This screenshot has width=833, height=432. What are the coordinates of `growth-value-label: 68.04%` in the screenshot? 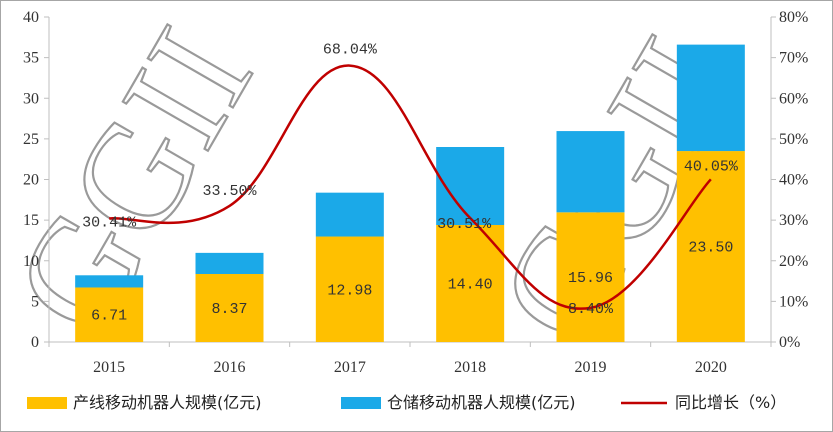 It's located at (350, 50).